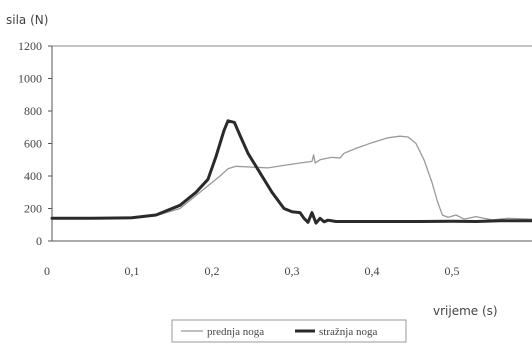  Describe the element at coordinates (235, 332) in the screenshot. I see `legend-label: prednja noga` at that location.